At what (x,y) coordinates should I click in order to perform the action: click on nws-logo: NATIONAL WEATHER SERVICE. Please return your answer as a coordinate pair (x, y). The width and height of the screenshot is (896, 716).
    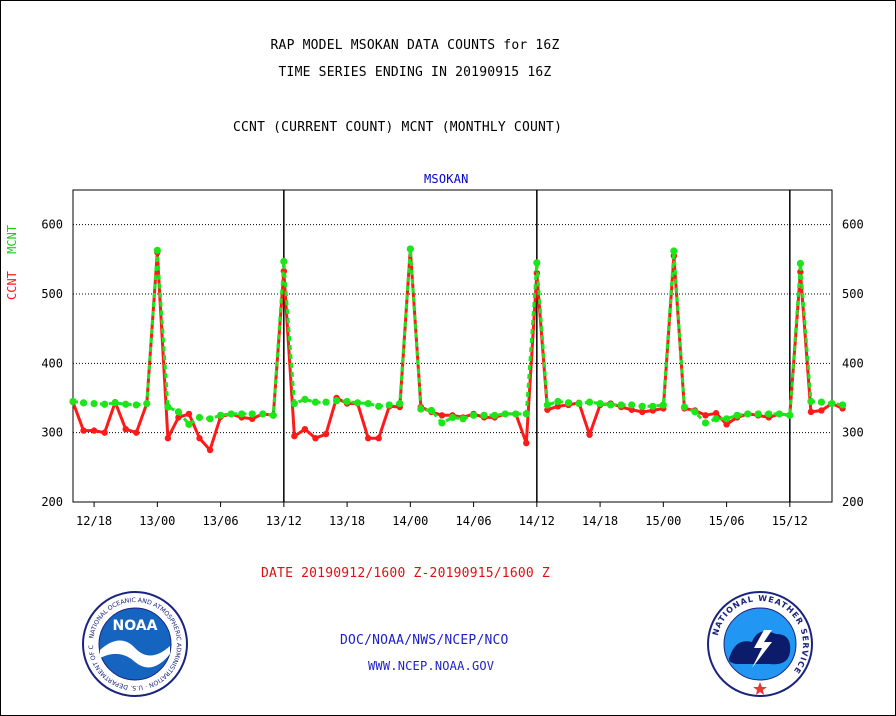
    Looking at the image, I should click on (760, 644).